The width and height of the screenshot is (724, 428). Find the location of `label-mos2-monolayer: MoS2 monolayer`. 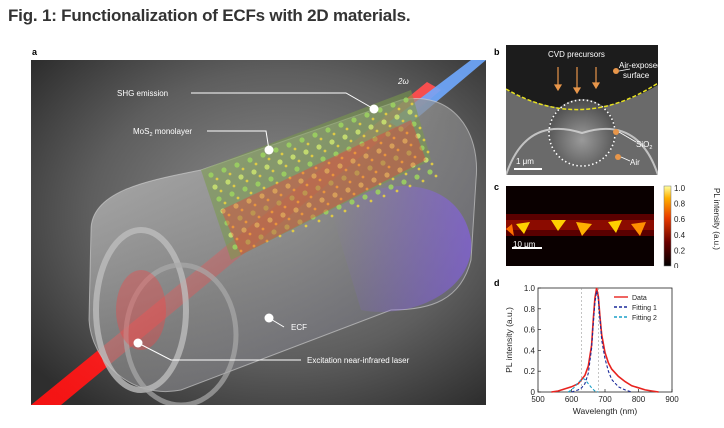

label-mos2-monolayer: MoS2 monolayer is located at coordinates (162, 132).